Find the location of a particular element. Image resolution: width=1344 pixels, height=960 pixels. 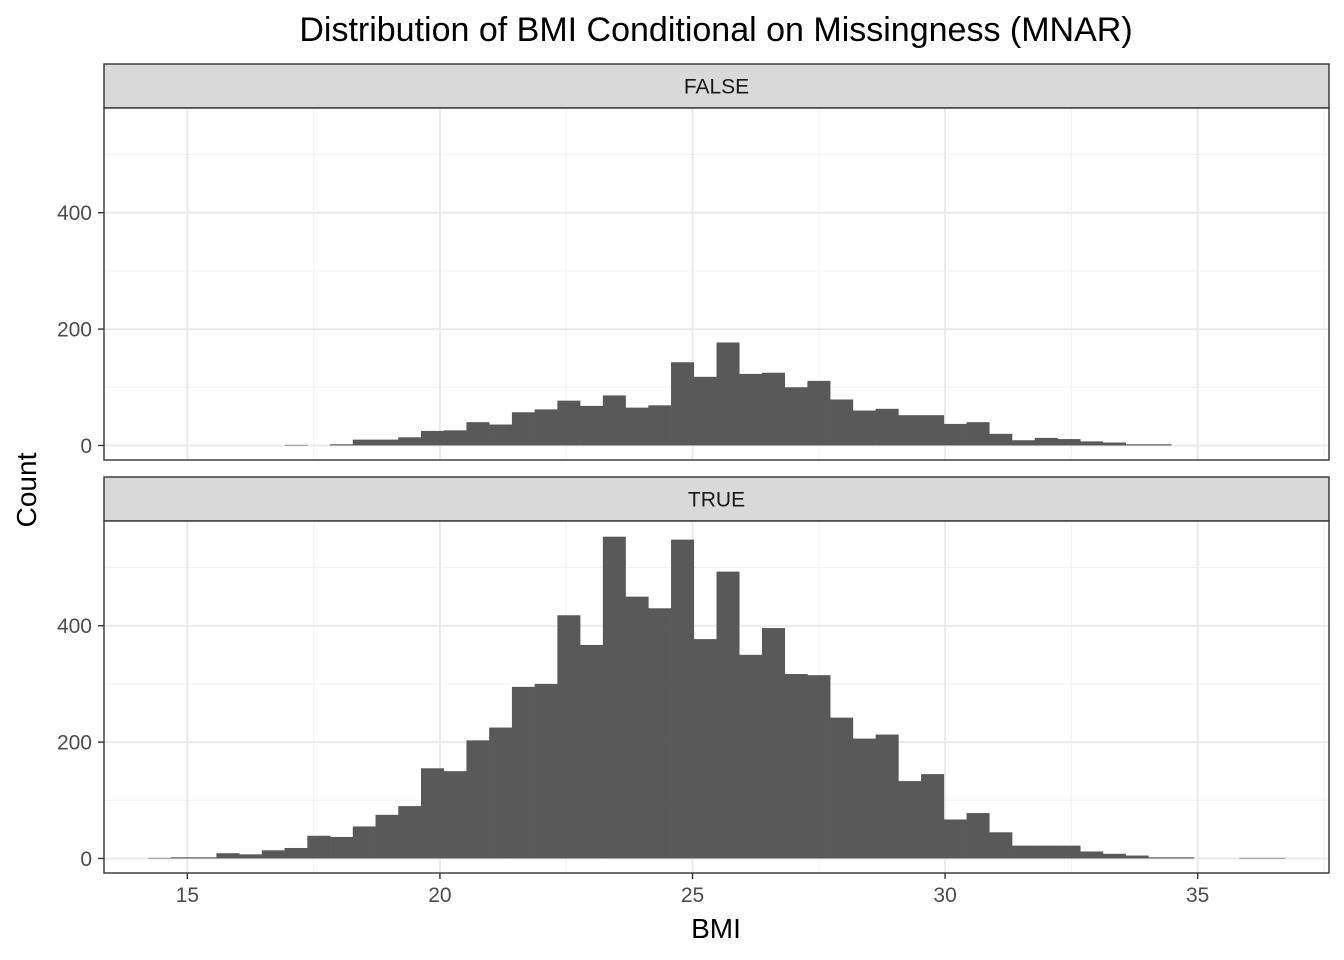

facet-strip-label: TRUE is located at coordinates (716, 500).